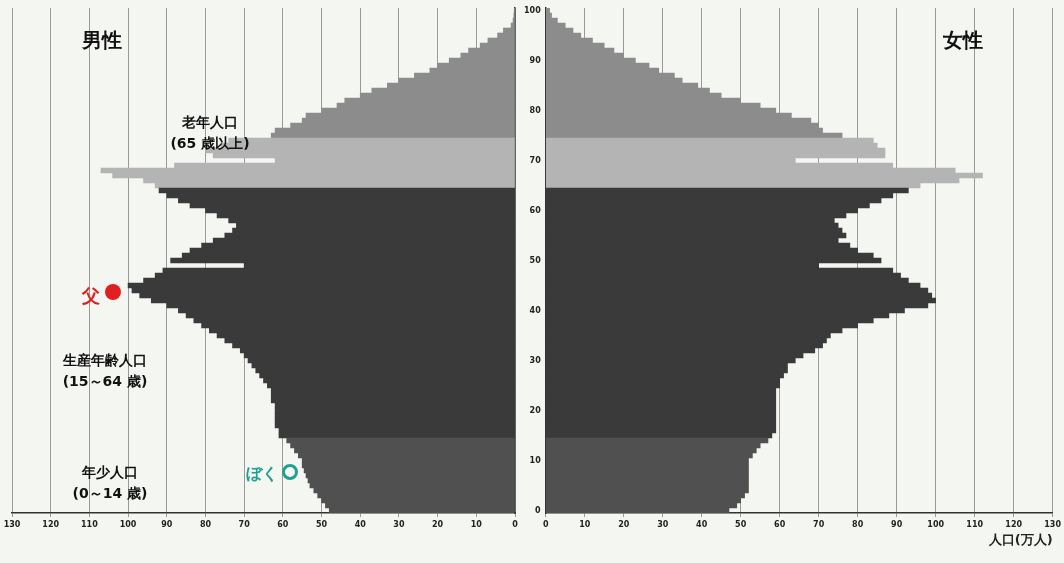 The image size is (1064, 563). Describe the element at coordinates (535, 210) in the screenshot. I see `y-tick-label: 60` at that location.